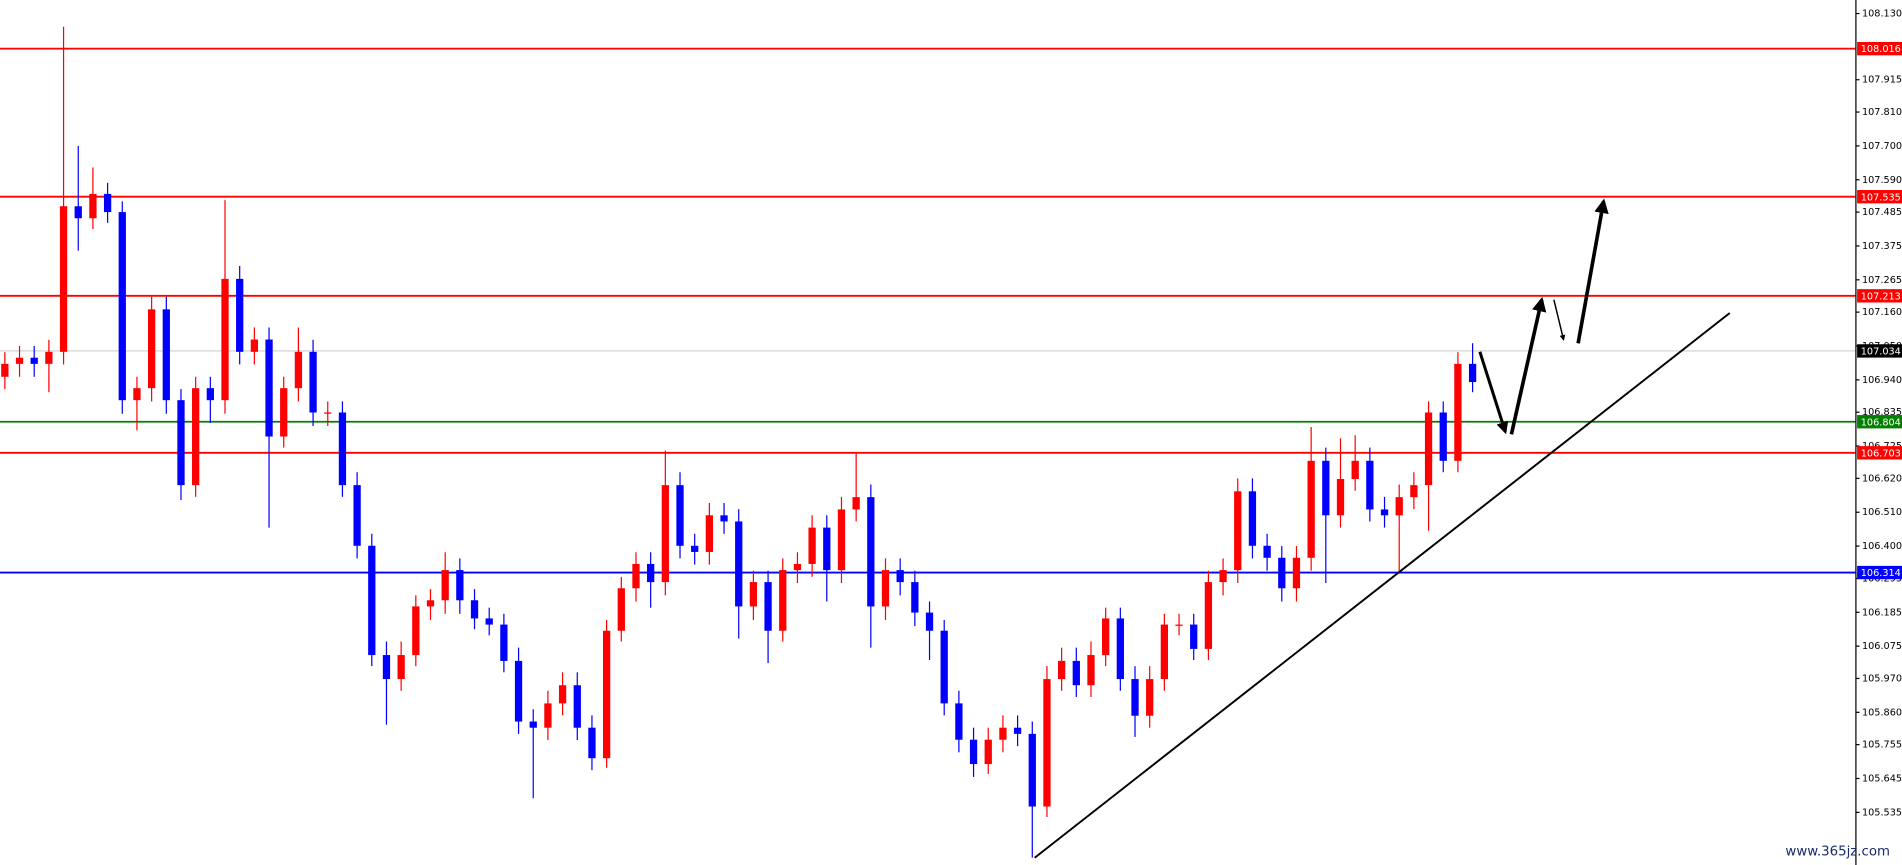 This screenshot has height=865, width=1902. What do you see at coordinates (1882, 712) in the screenshot?
I see `y-tick-label: 105.860` at bounding box center [1882, 712].